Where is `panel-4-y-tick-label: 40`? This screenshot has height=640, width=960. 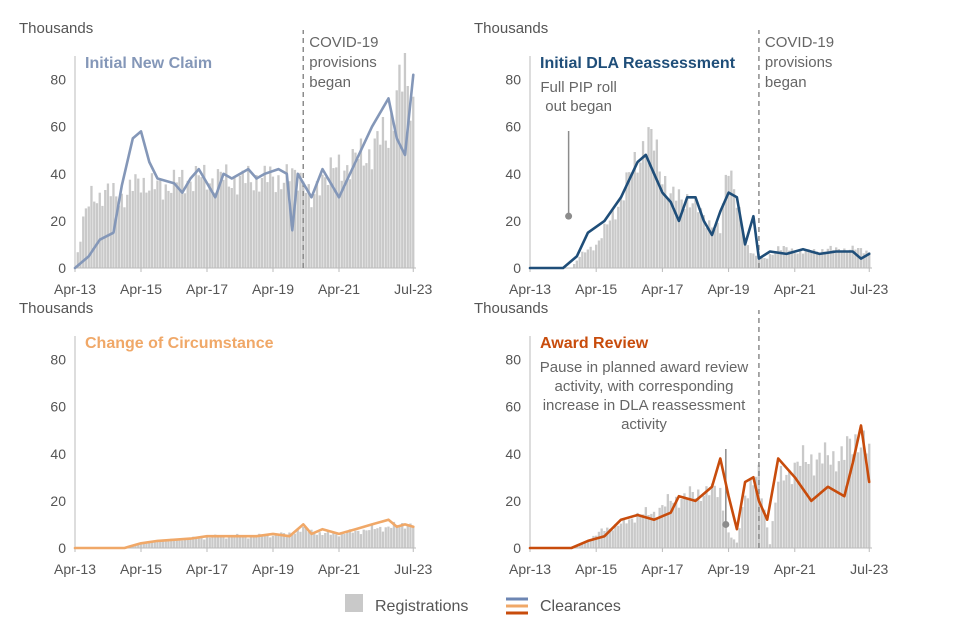 panel-4-y-tick-label: 40 is located at coordinates (513, 454).